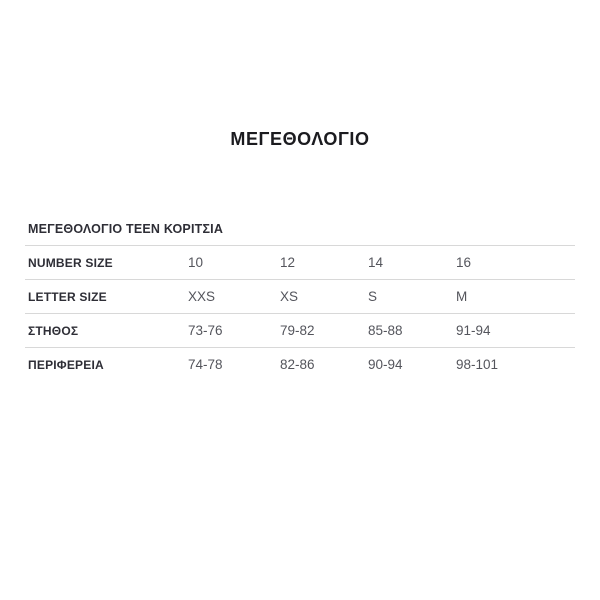  Describe the element at coordinates (473, 330) in the screenshot. I see `table-cell: 91-94` at that location.